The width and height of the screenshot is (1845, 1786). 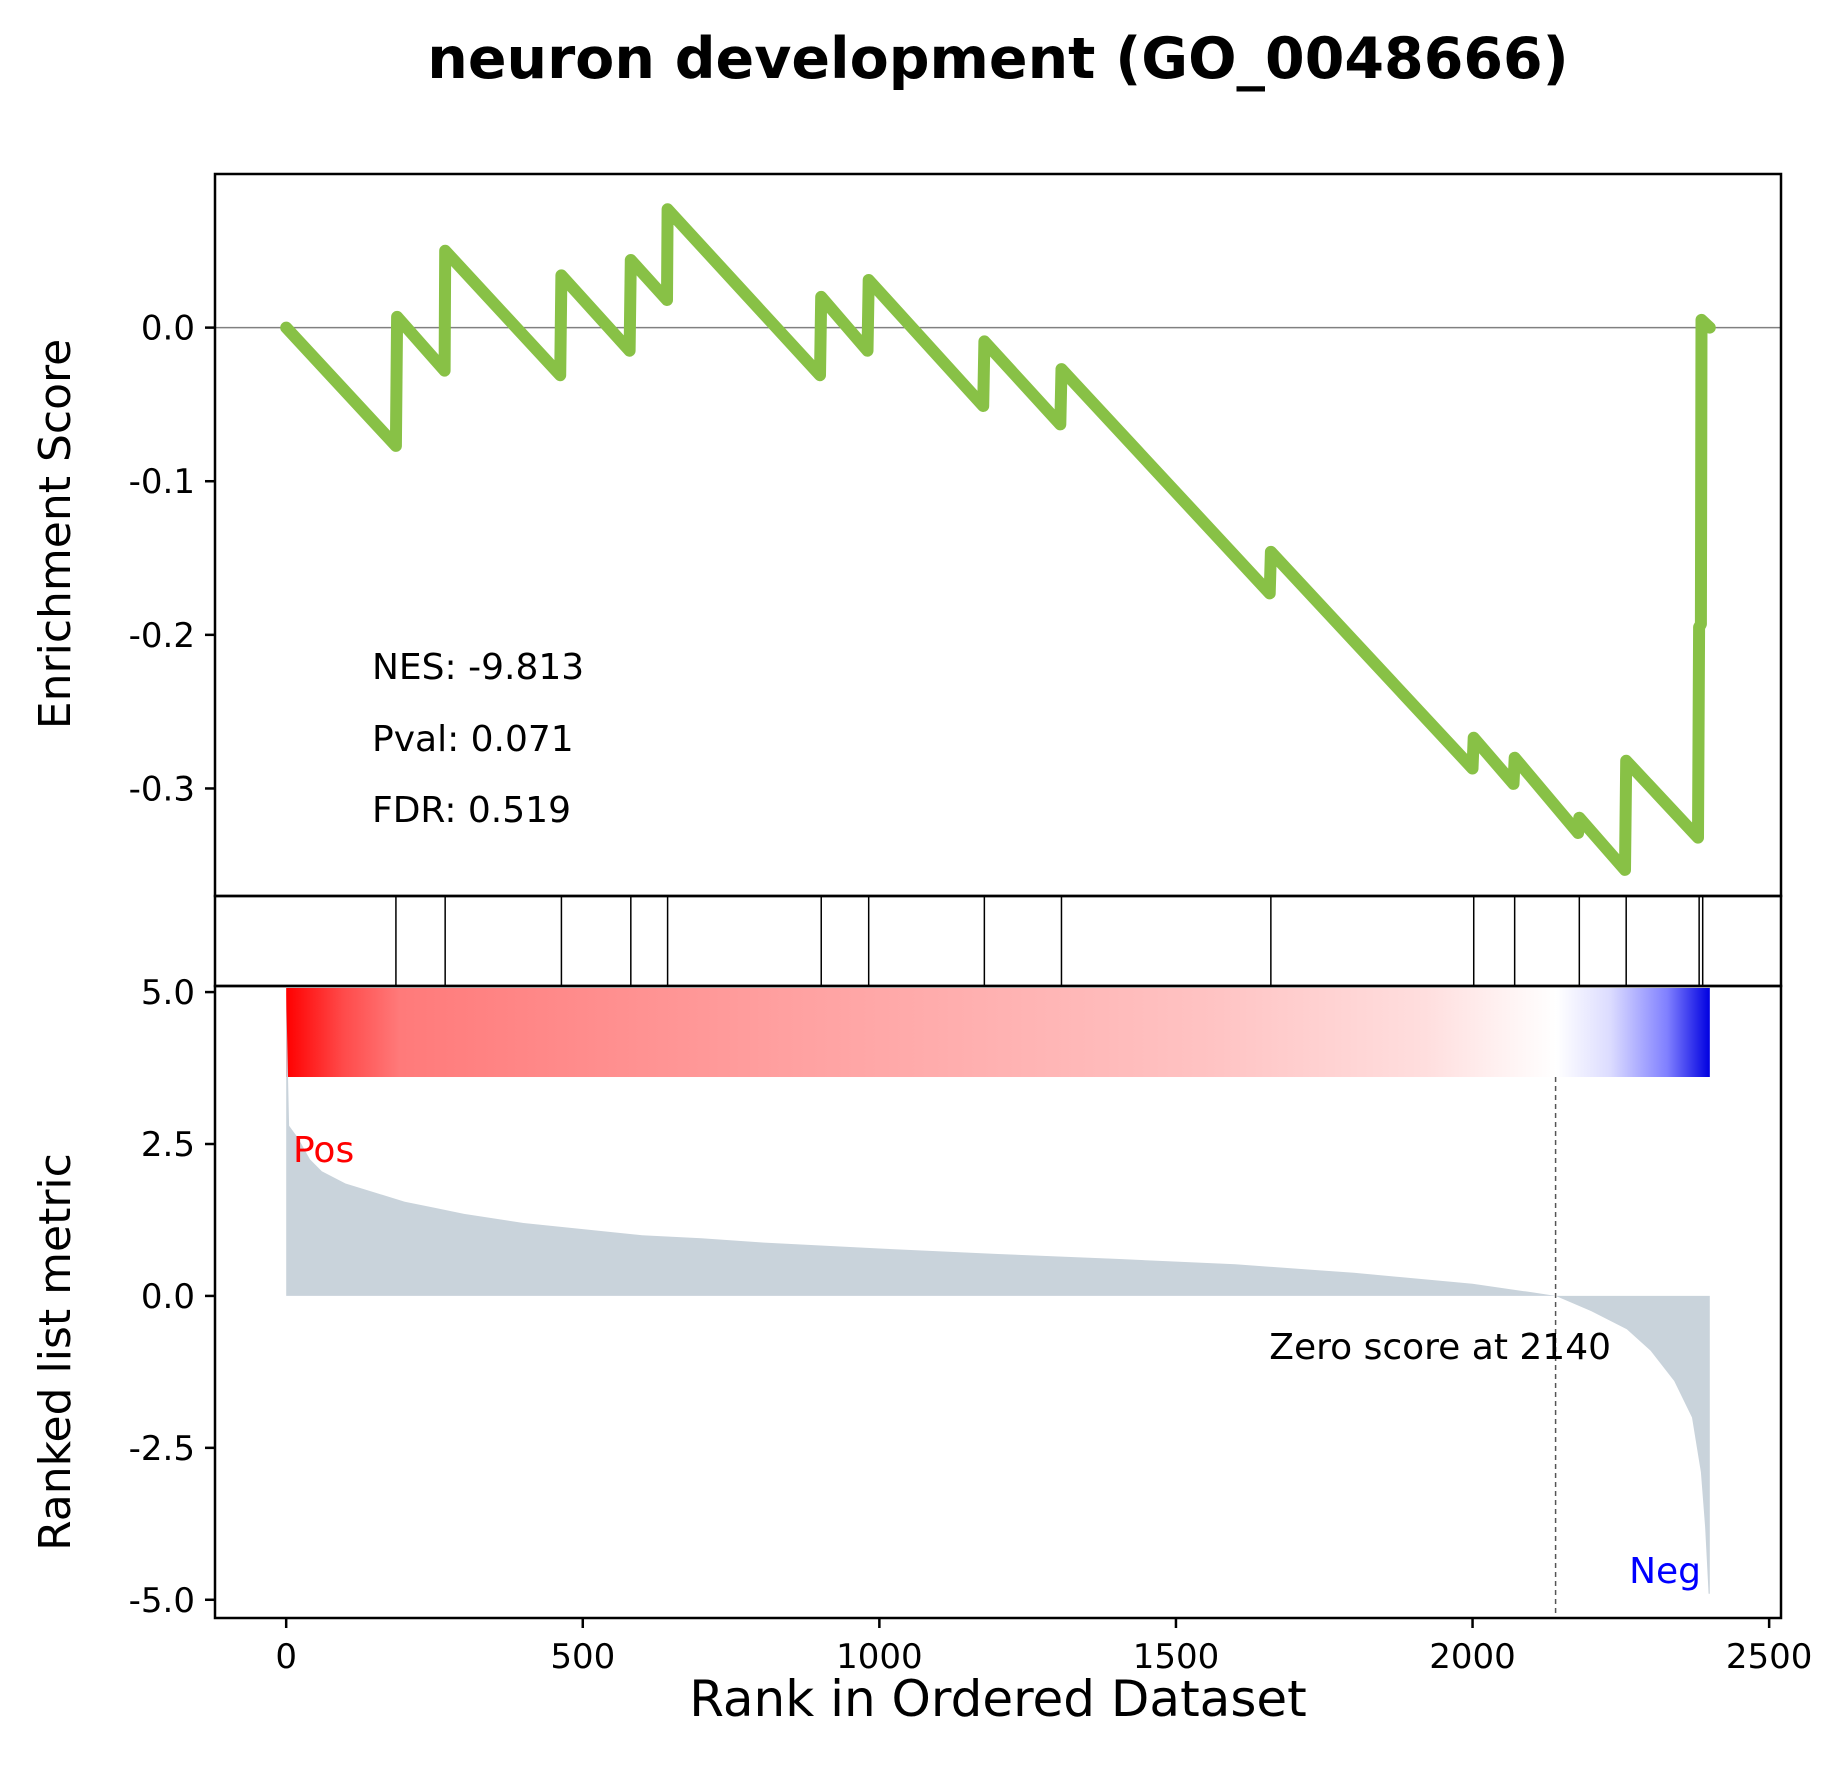 I want to click on rank-colorbar, so click(x=998, y=1032).